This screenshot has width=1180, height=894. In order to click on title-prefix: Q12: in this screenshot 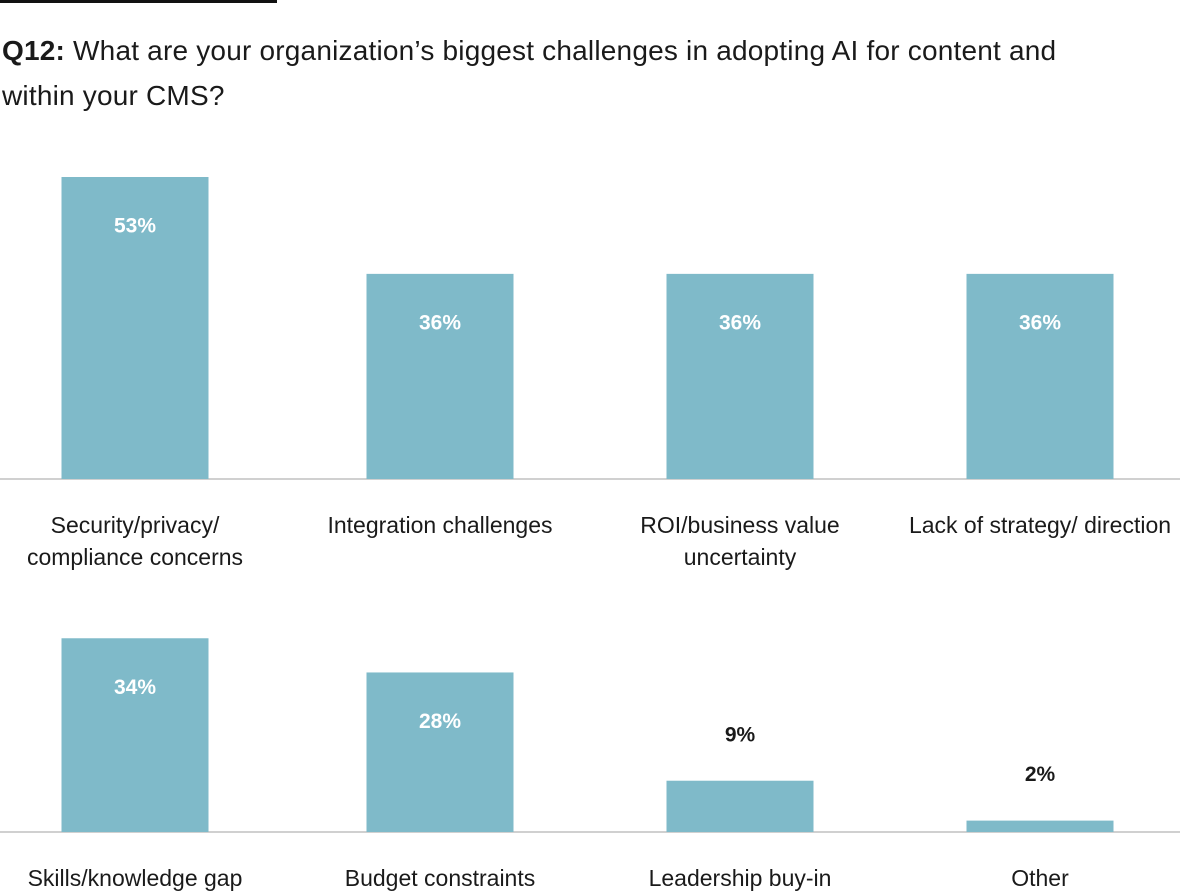, I will do `click(34, 50)`.